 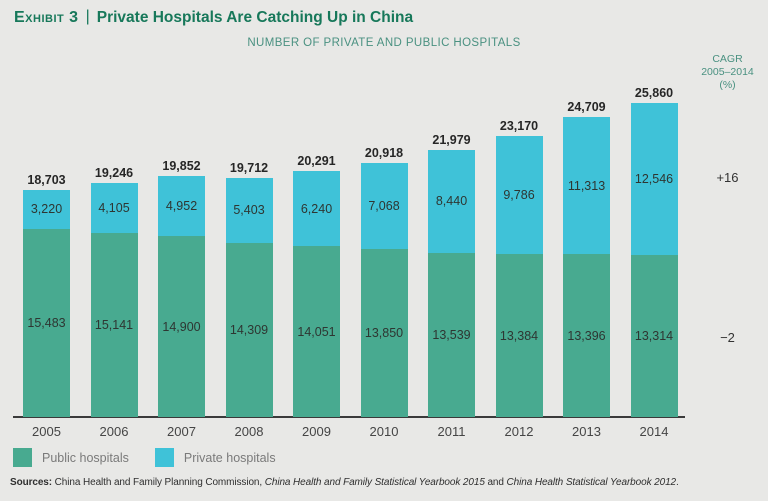 I want to click on public-segment: 13,539, so click(x=451, y=334).